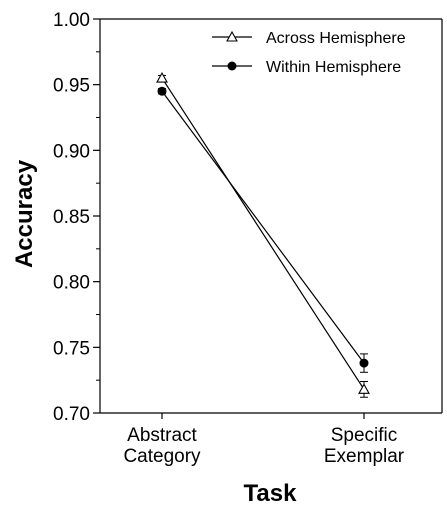  Describe the element at coordinates (71, 414) in the screenshot. I see `y-tick-label: 0.70` at that location.